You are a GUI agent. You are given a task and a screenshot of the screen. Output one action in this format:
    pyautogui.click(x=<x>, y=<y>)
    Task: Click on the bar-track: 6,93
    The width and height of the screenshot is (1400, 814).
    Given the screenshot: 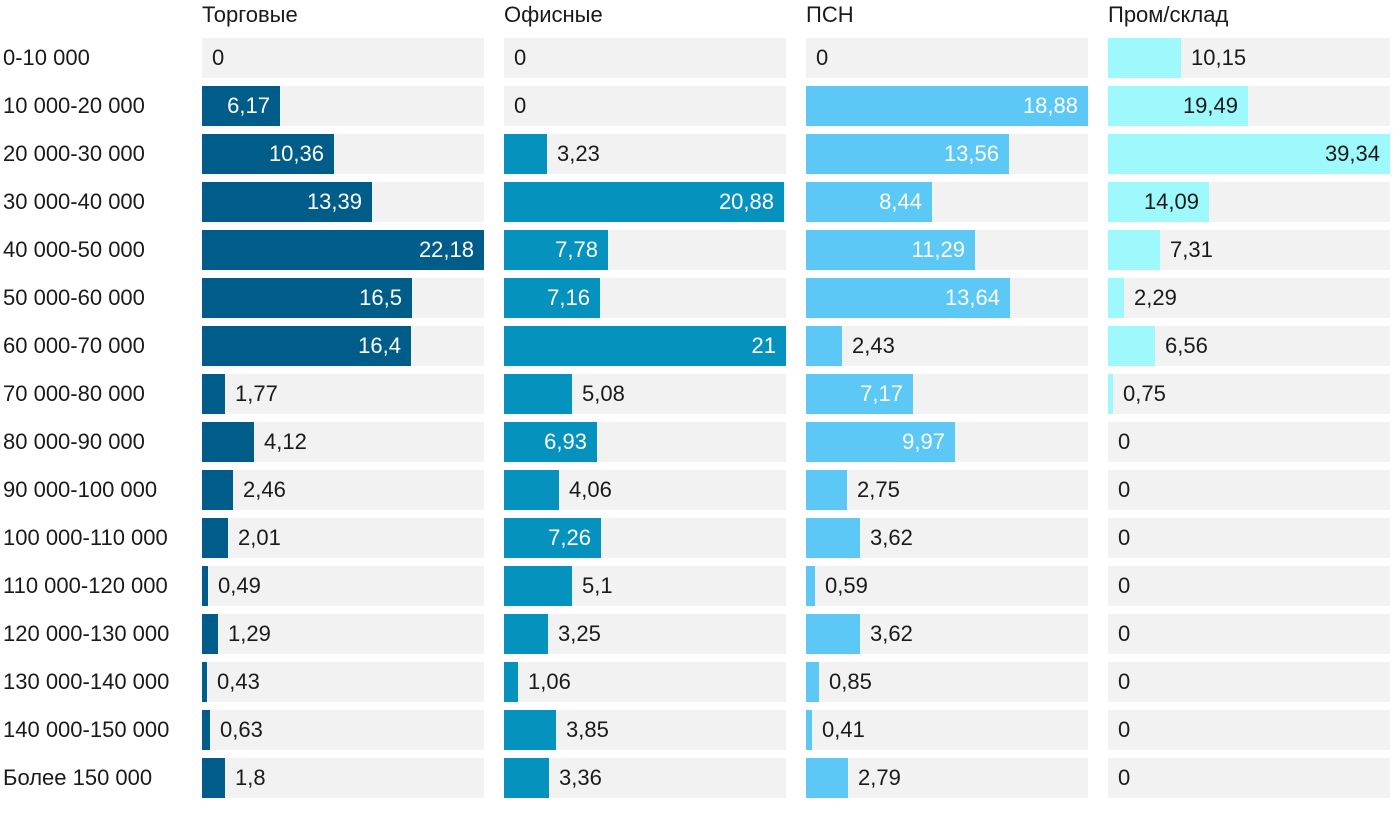 What is the action you would take?
    pyautogui.click(x=645, y=442)
    